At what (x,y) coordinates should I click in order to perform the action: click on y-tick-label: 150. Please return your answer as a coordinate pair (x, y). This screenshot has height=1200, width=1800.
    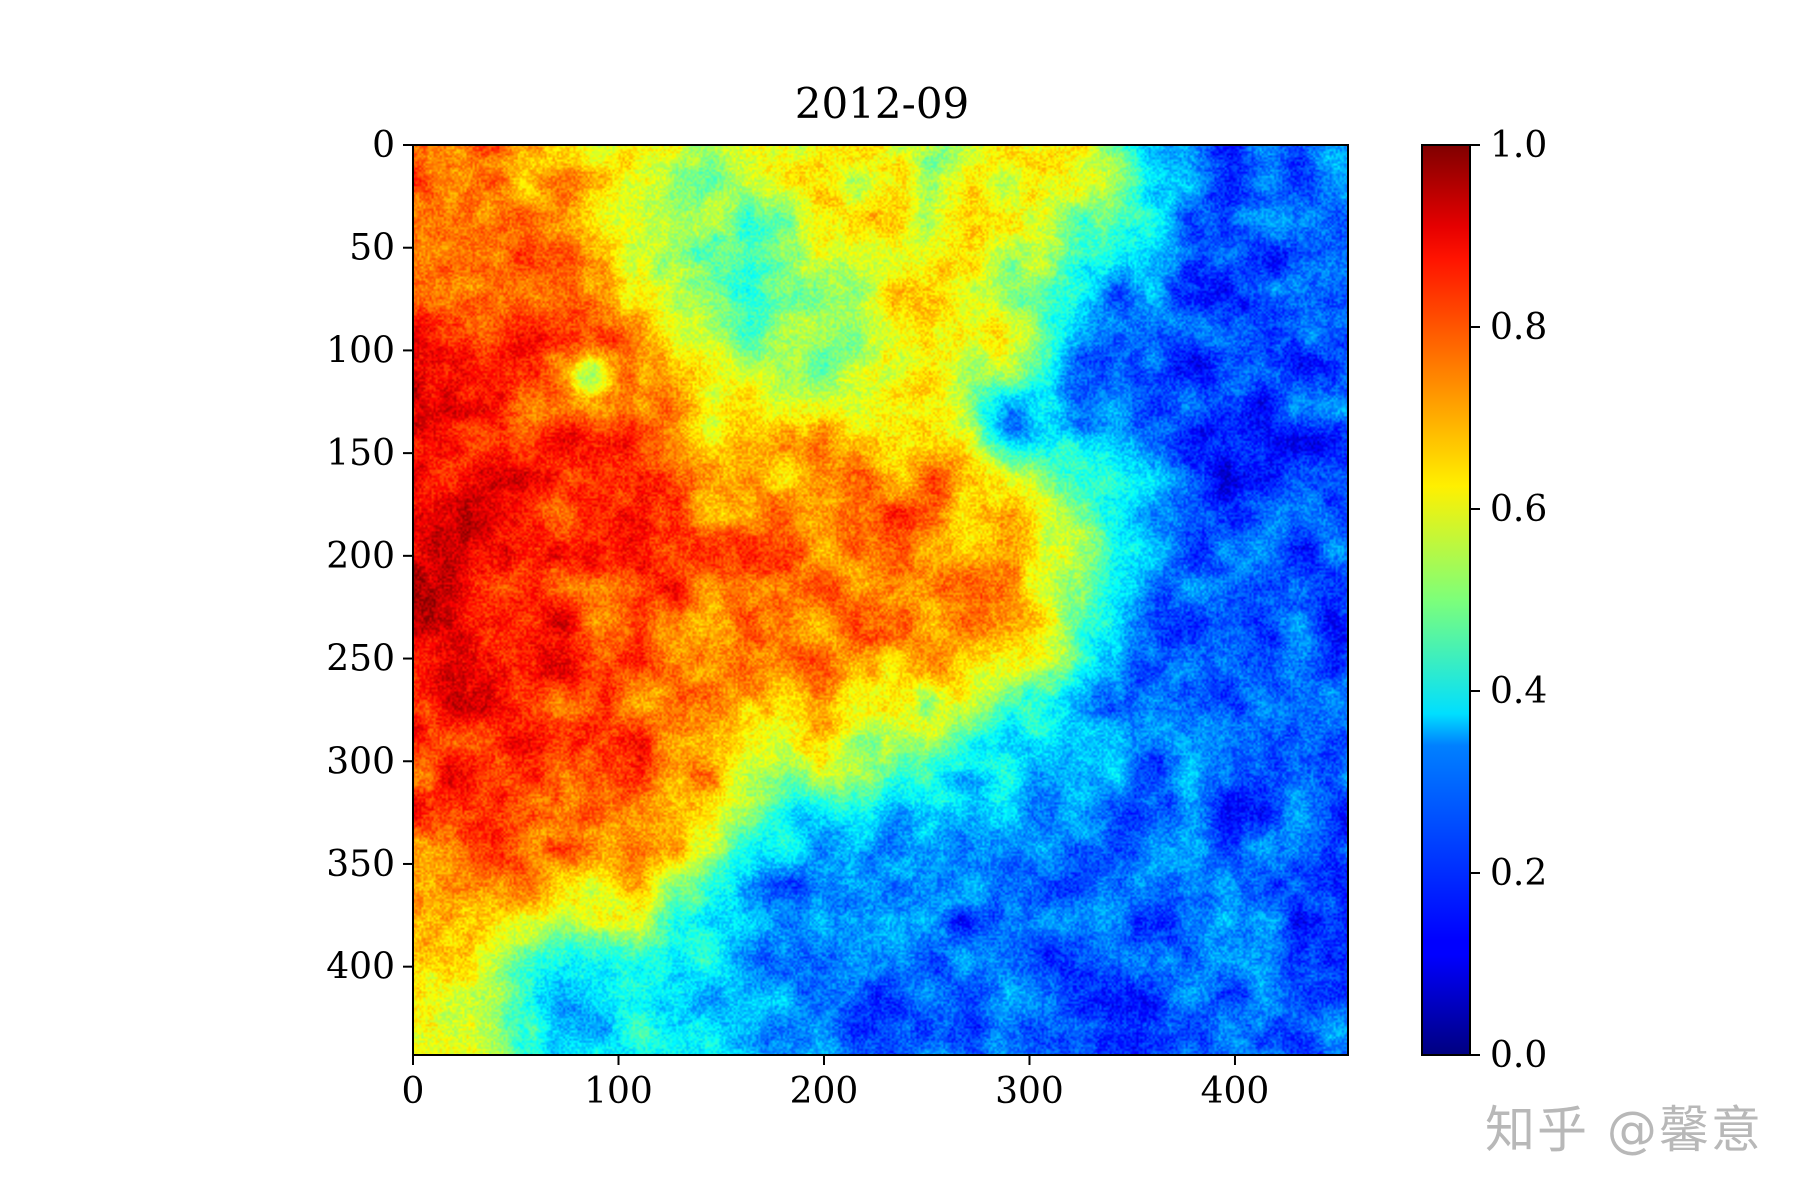
    Looking at the image, I should click on (360, 453).